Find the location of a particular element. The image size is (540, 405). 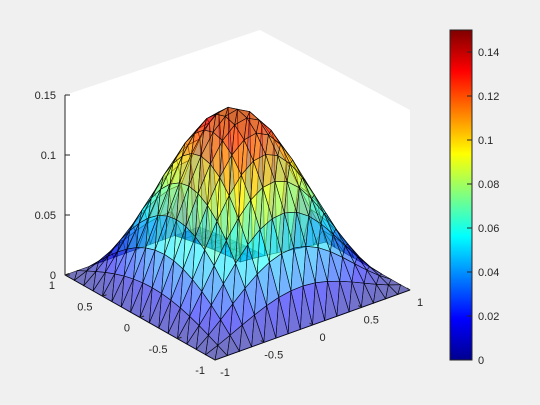

colorbar-tick-label: 0.06 is located at coordinates (488, 229).